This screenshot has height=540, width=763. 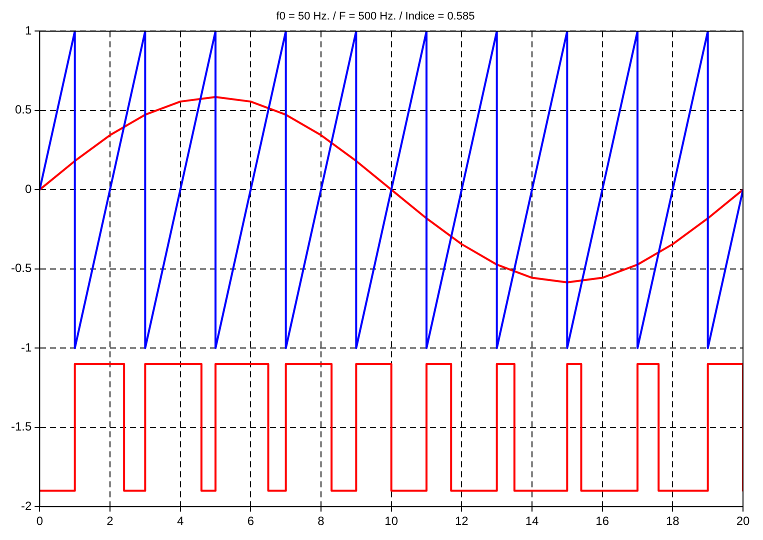 I want to click on x-tick-label: 0, so click(x=40, y=521).